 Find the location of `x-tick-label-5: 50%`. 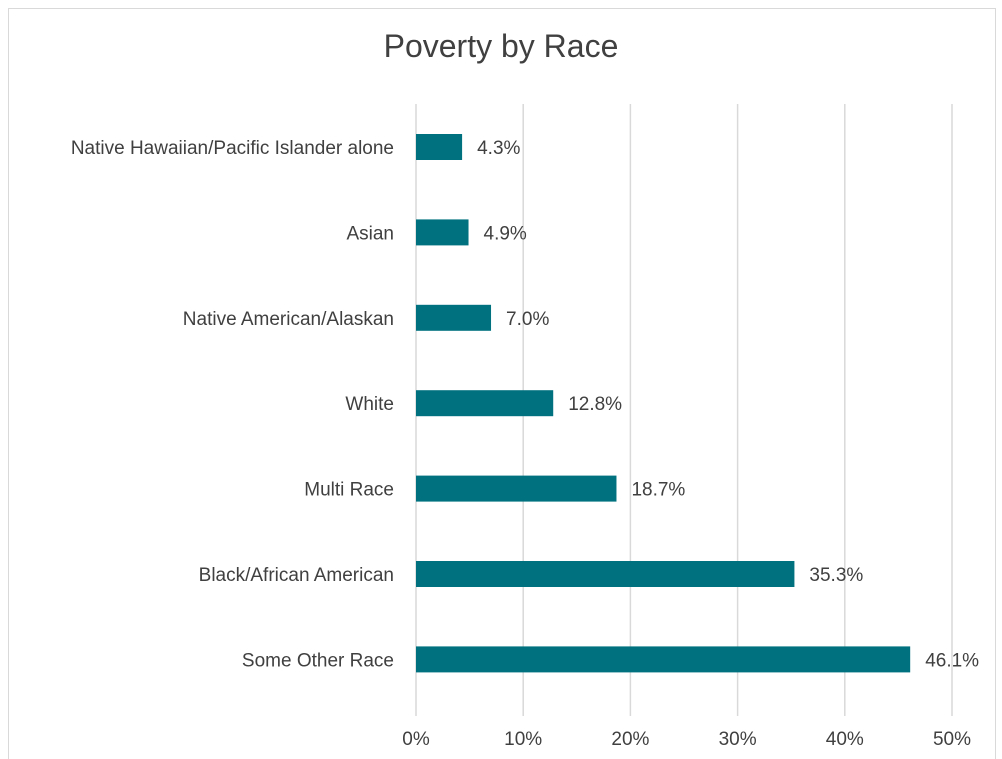

x-tick-label-5: 50% is located at coordinates (952, 739).